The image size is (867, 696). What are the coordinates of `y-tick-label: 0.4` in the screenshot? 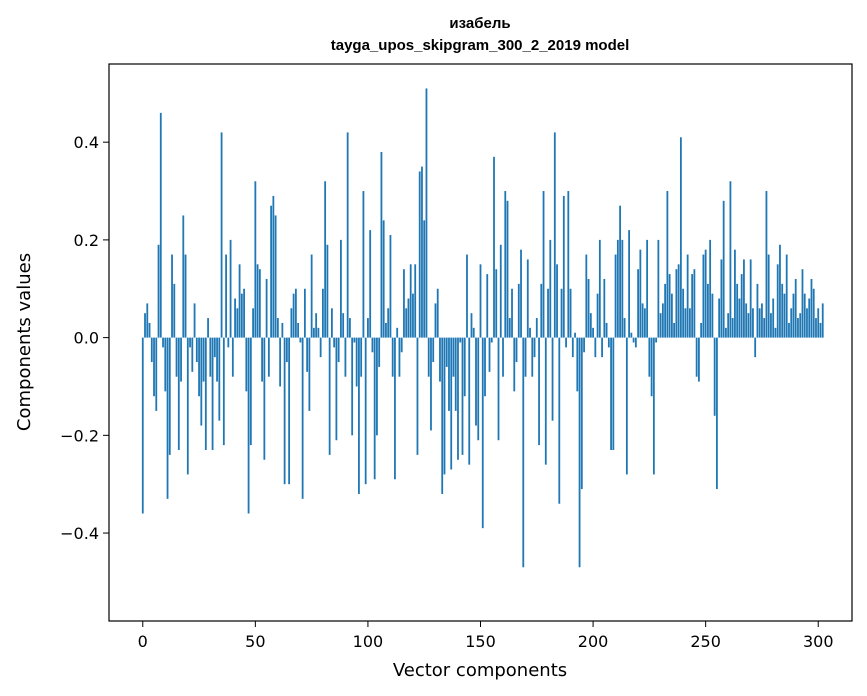 It's located at (86, 142).